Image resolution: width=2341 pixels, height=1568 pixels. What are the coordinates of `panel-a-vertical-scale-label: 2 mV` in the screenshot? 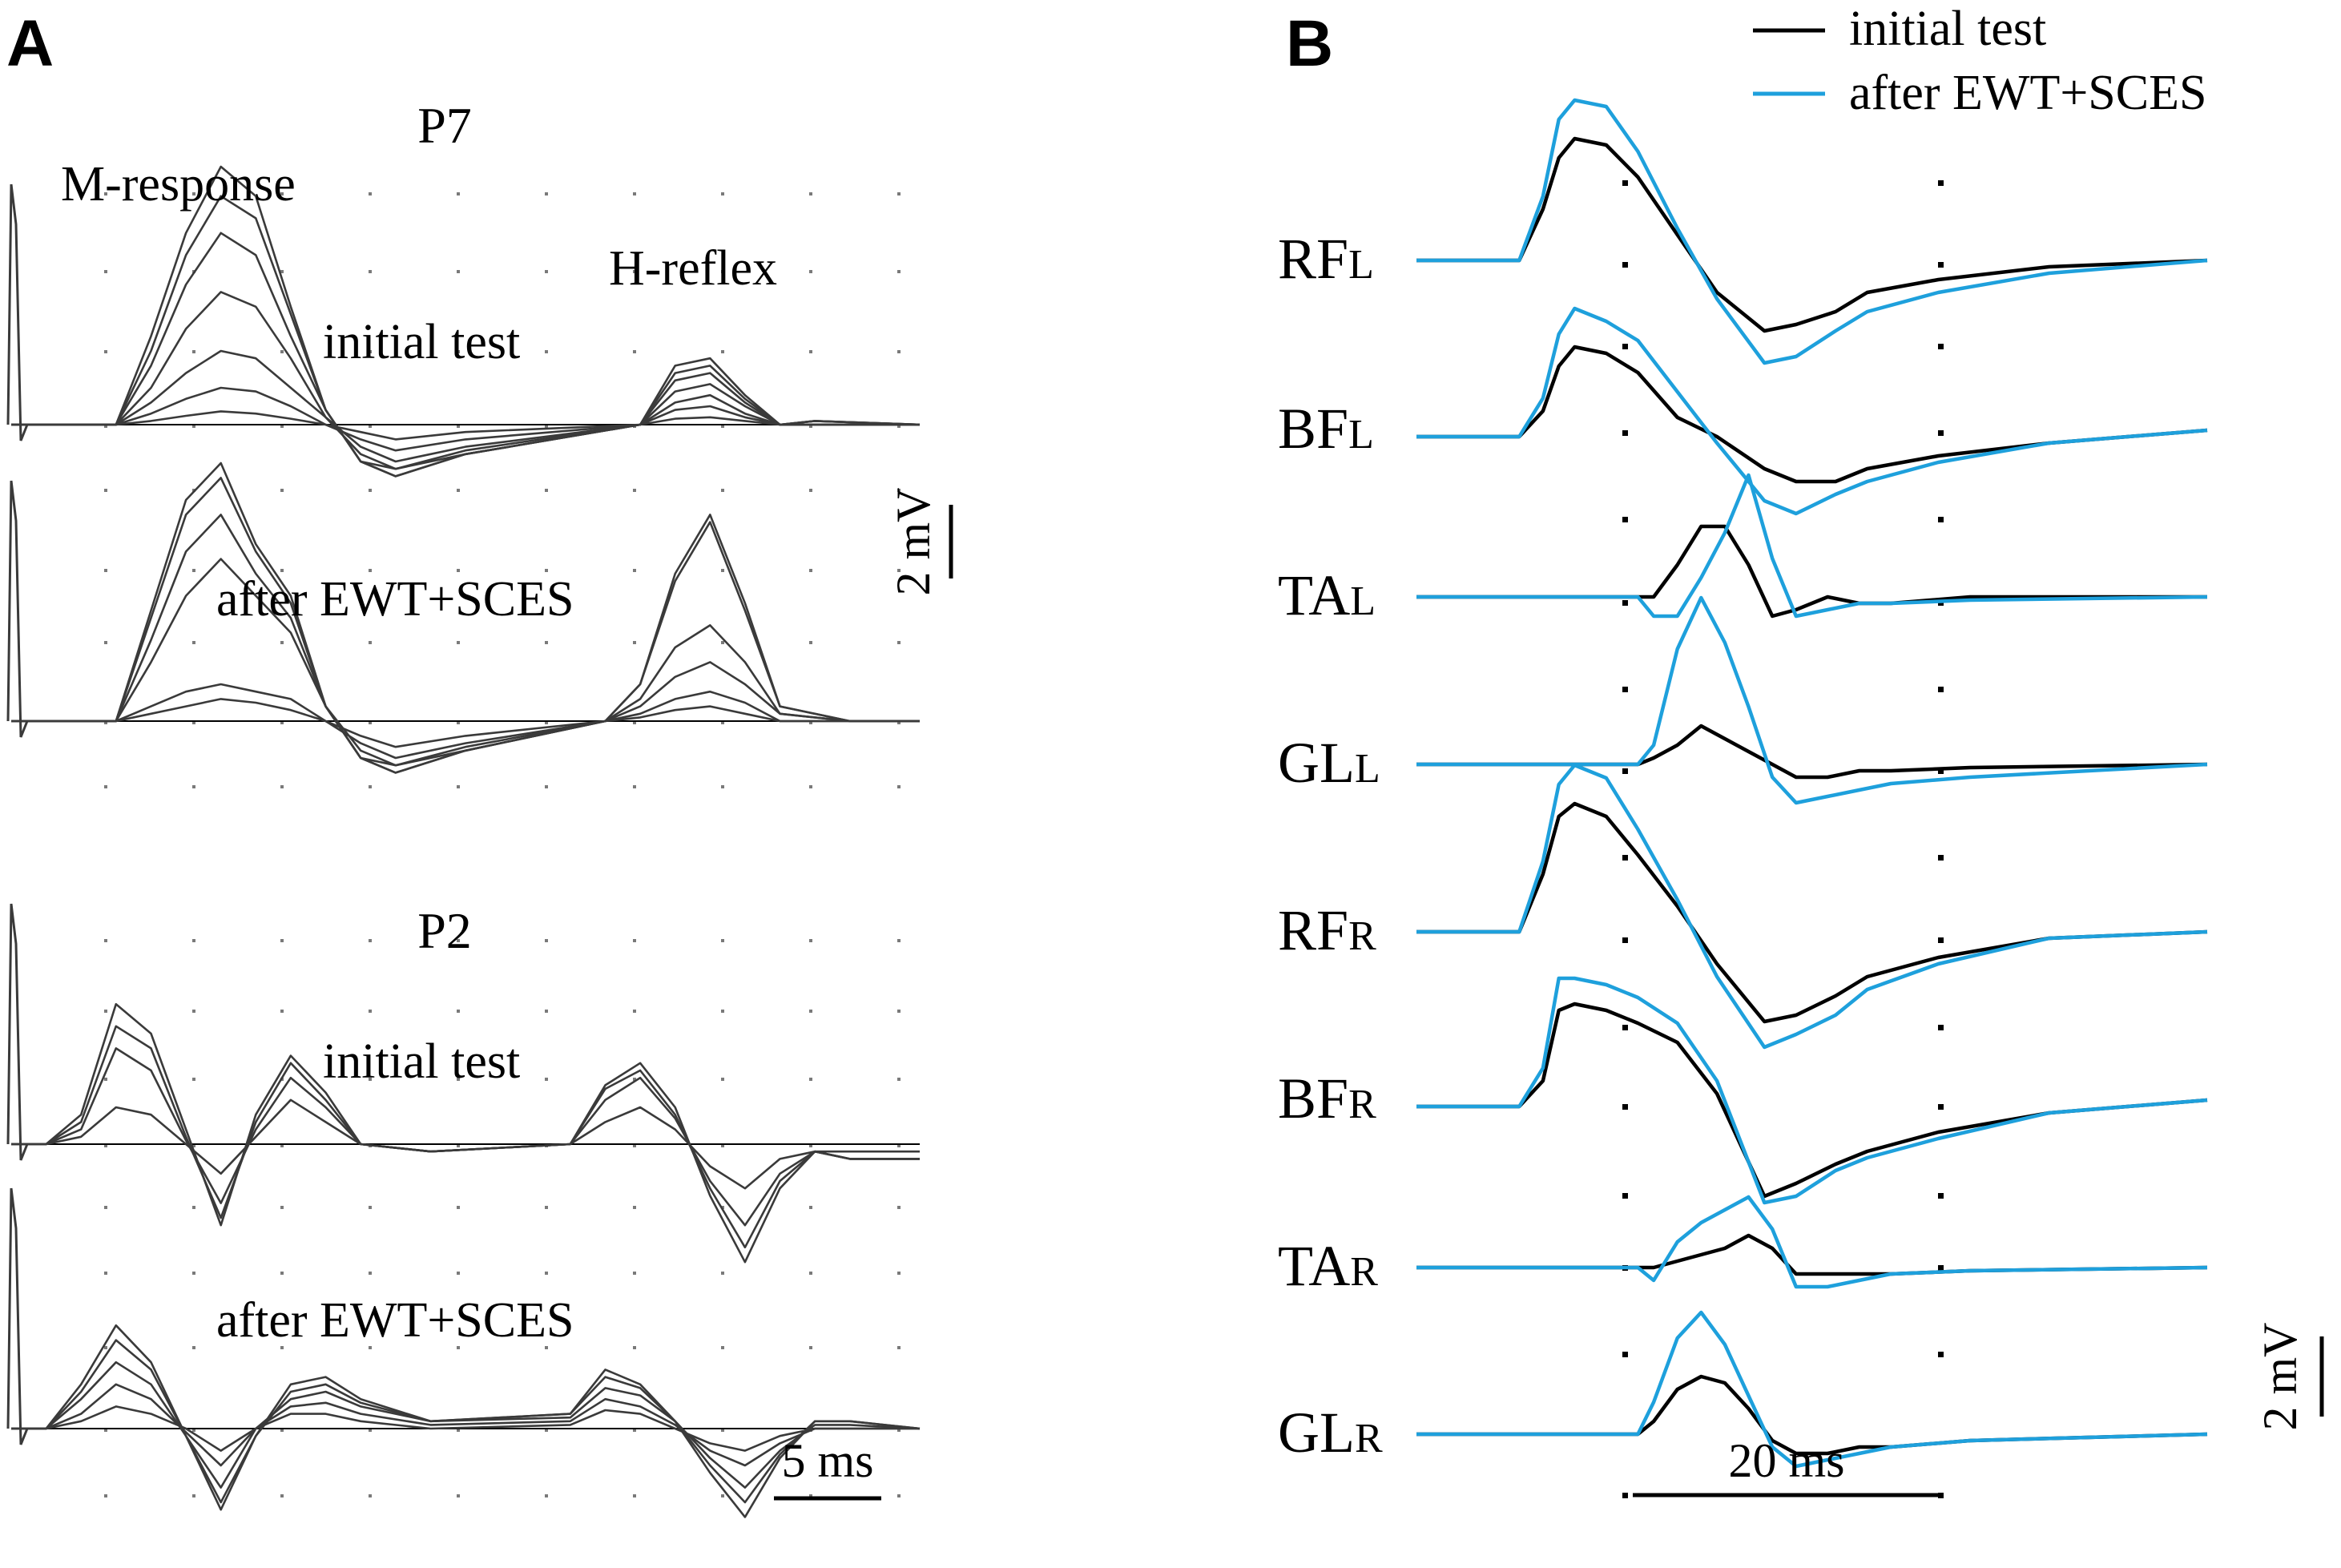 It's located at (913, 542).